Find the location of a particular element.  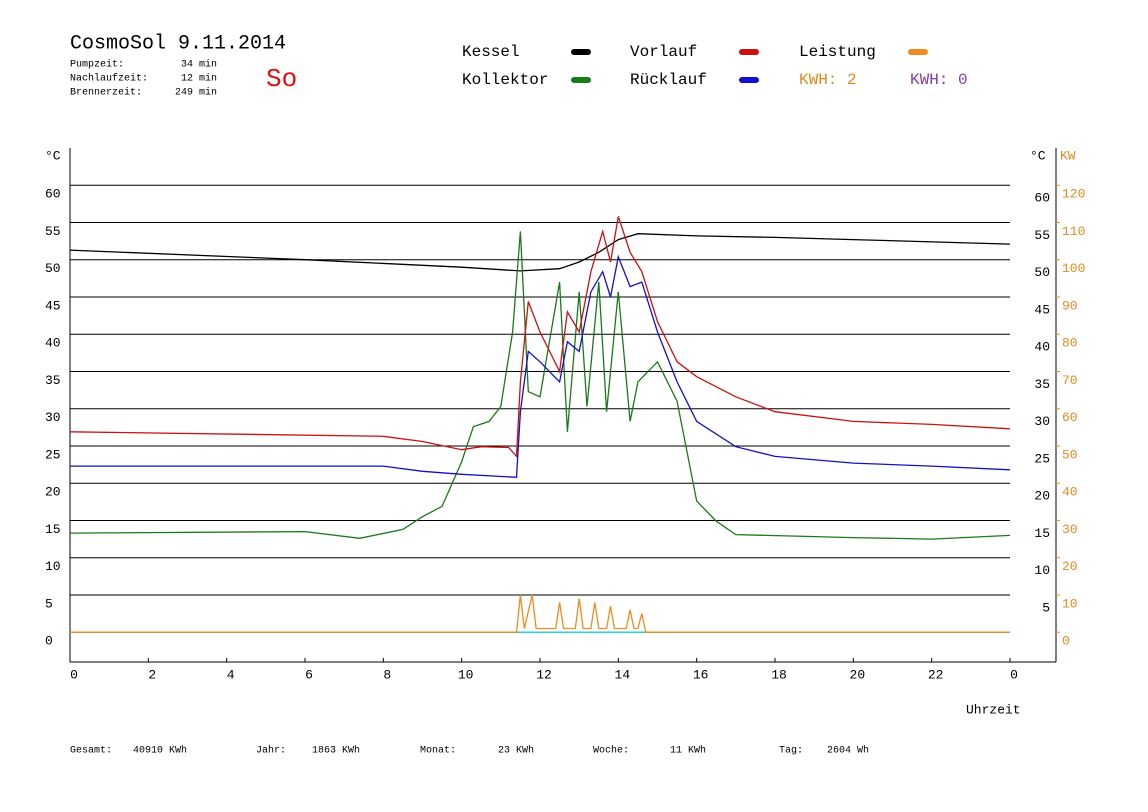

legend-label: Leistung is located at coordinates (837, 52).